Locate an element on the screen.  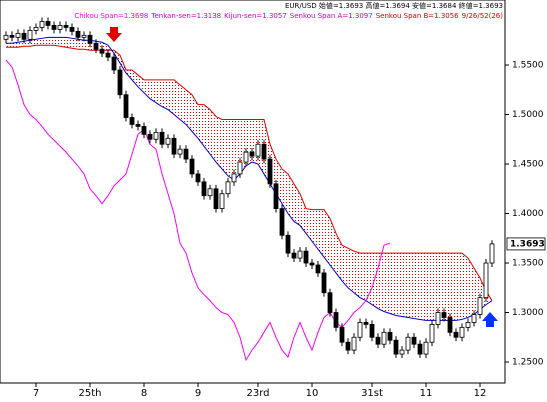
indicator-label: Tenkan-sen=1.3138 is located at coordinates (185, 16).